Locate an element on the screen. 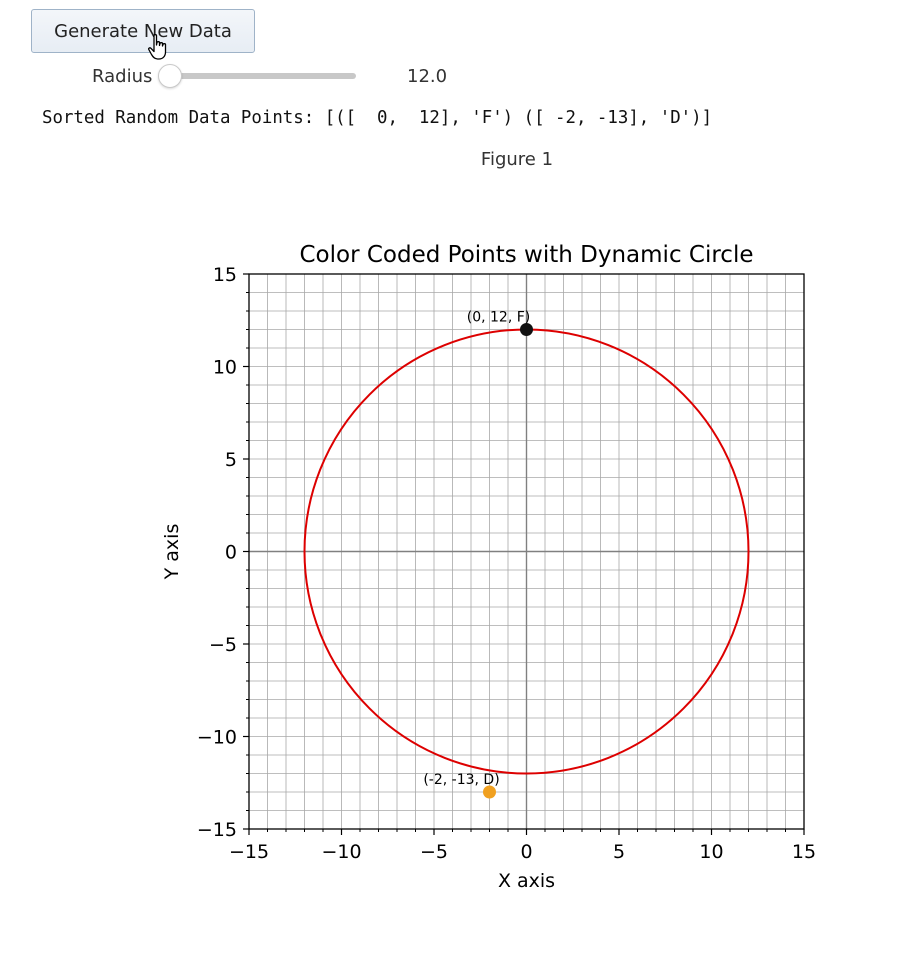 The height and width of the screenshot is (974, 900). x-axis-label: X axis is located at coordinates (526, 881).